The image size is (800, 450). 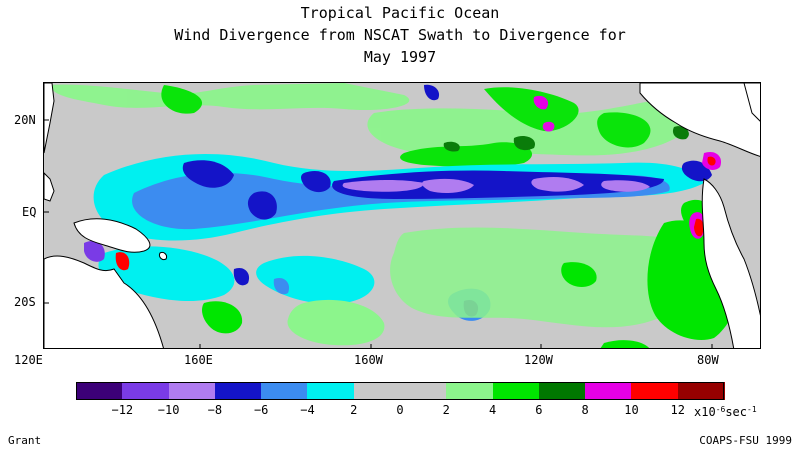 I want to click on colorbar-tick-label: −8, so click(x=215, y=410).